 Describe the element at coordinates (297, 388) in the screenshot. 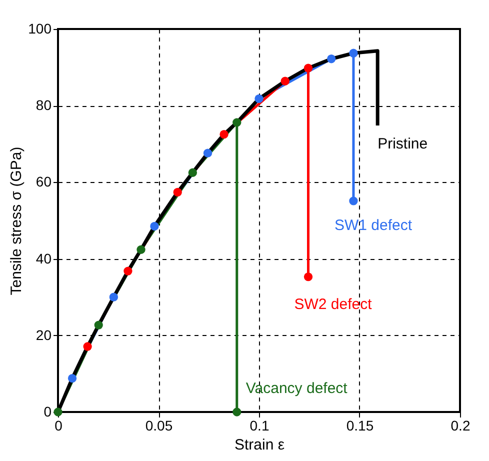

I see `series-label: Vacancy defect` at that location.